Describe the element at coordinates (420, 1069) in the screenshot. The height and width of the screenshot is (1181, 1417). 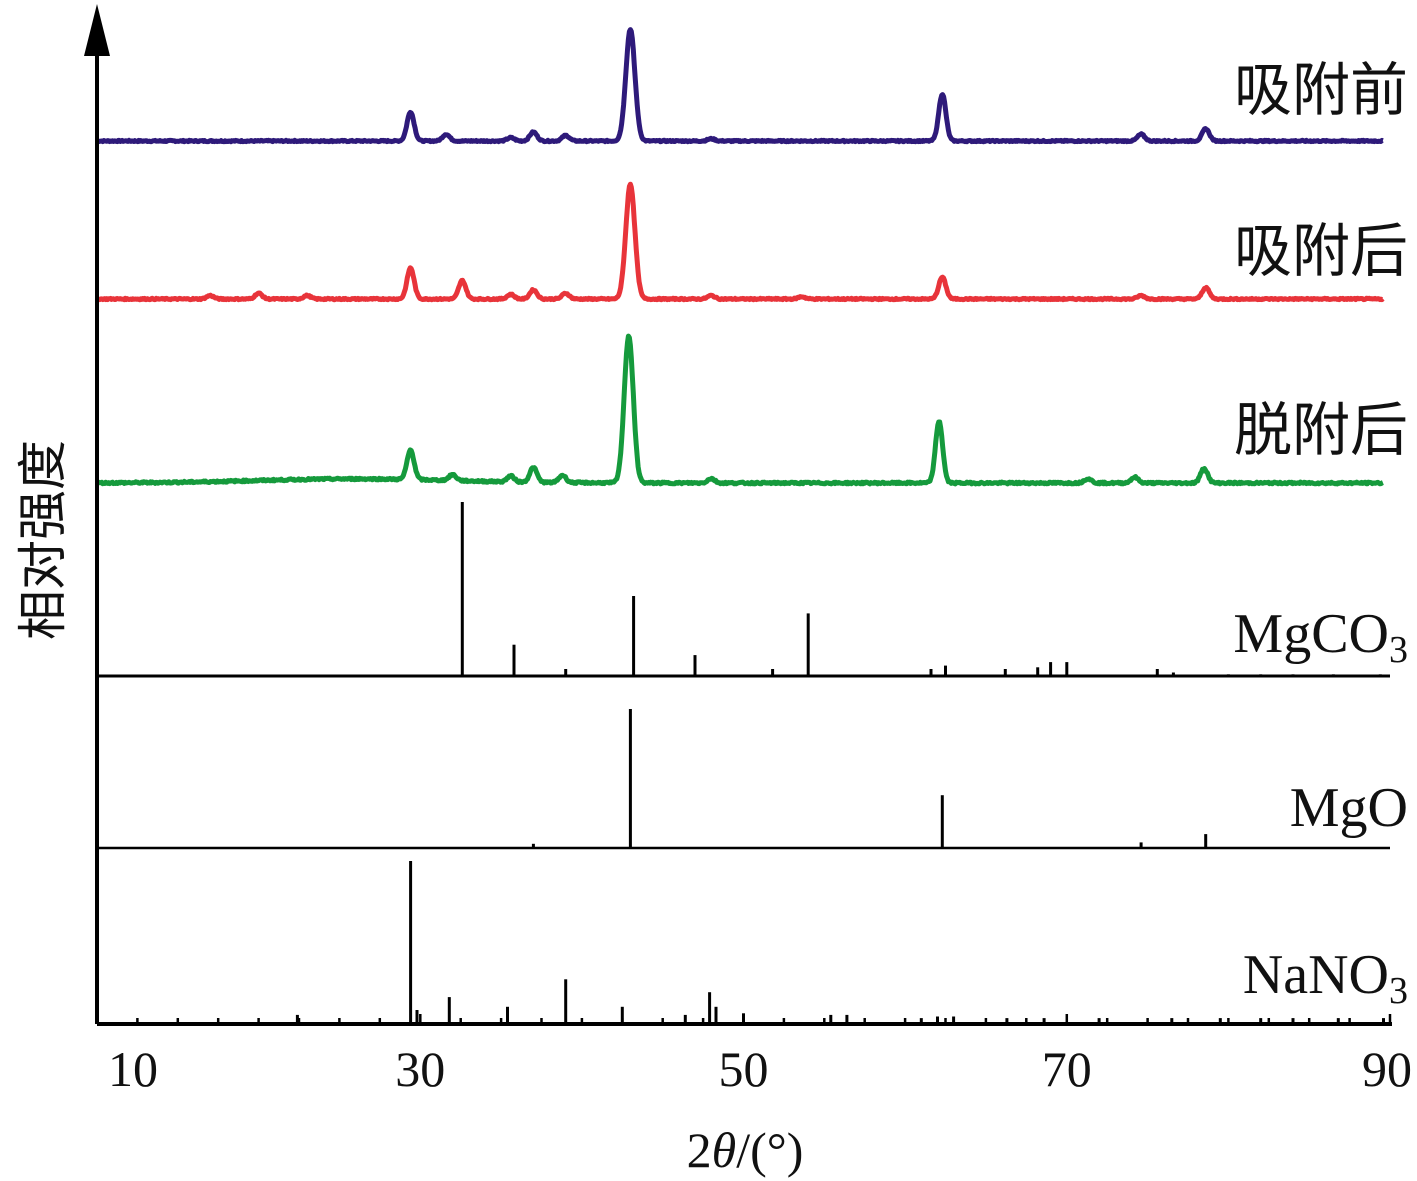
I see `x-tick-label: 30` at that location.